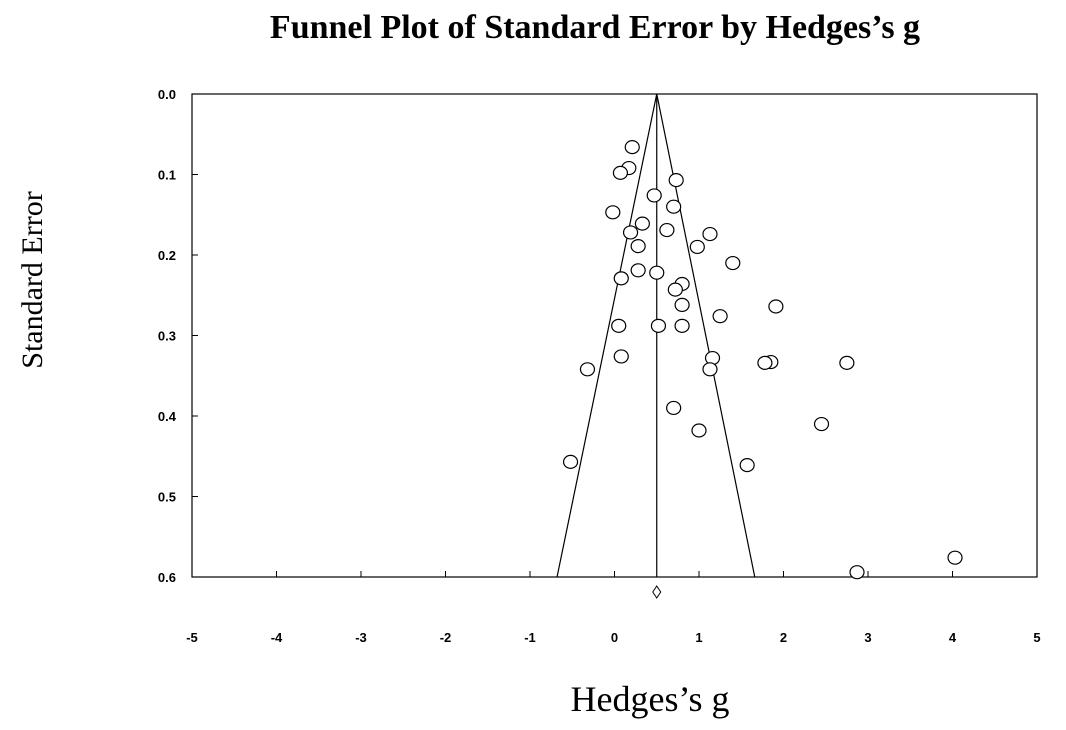 This screenshot has height=730, width=1066. What do you see at coordinates (613, 608) in the screenshot?
I see `x-axis-ticks: -5 -4 -3 -2 -1 0 1 2 3 4 5` at bounding box center [613, 608].